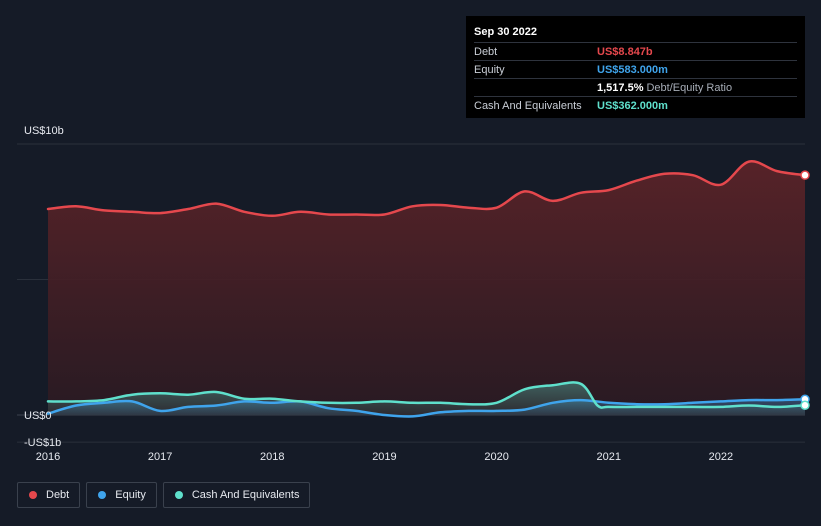  I want to click on tooltip-row-debt: Debt US$8.847b, so click(635, 51).